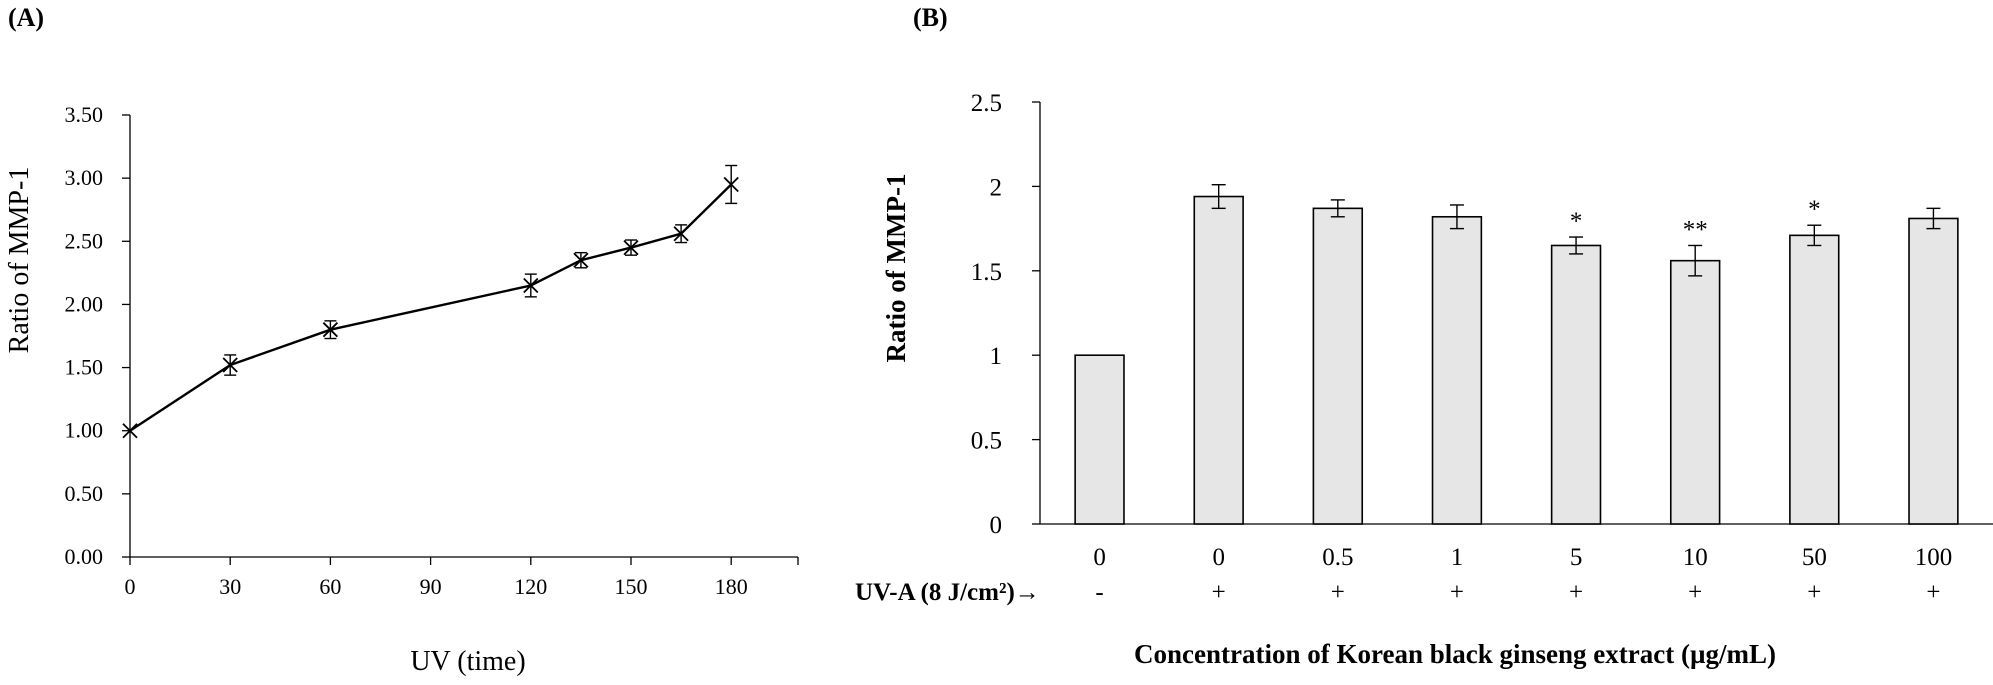  Describe the element at coordinates (1576, 557) in the screenshot. I see `panel-b-category-label: 5` at that location.